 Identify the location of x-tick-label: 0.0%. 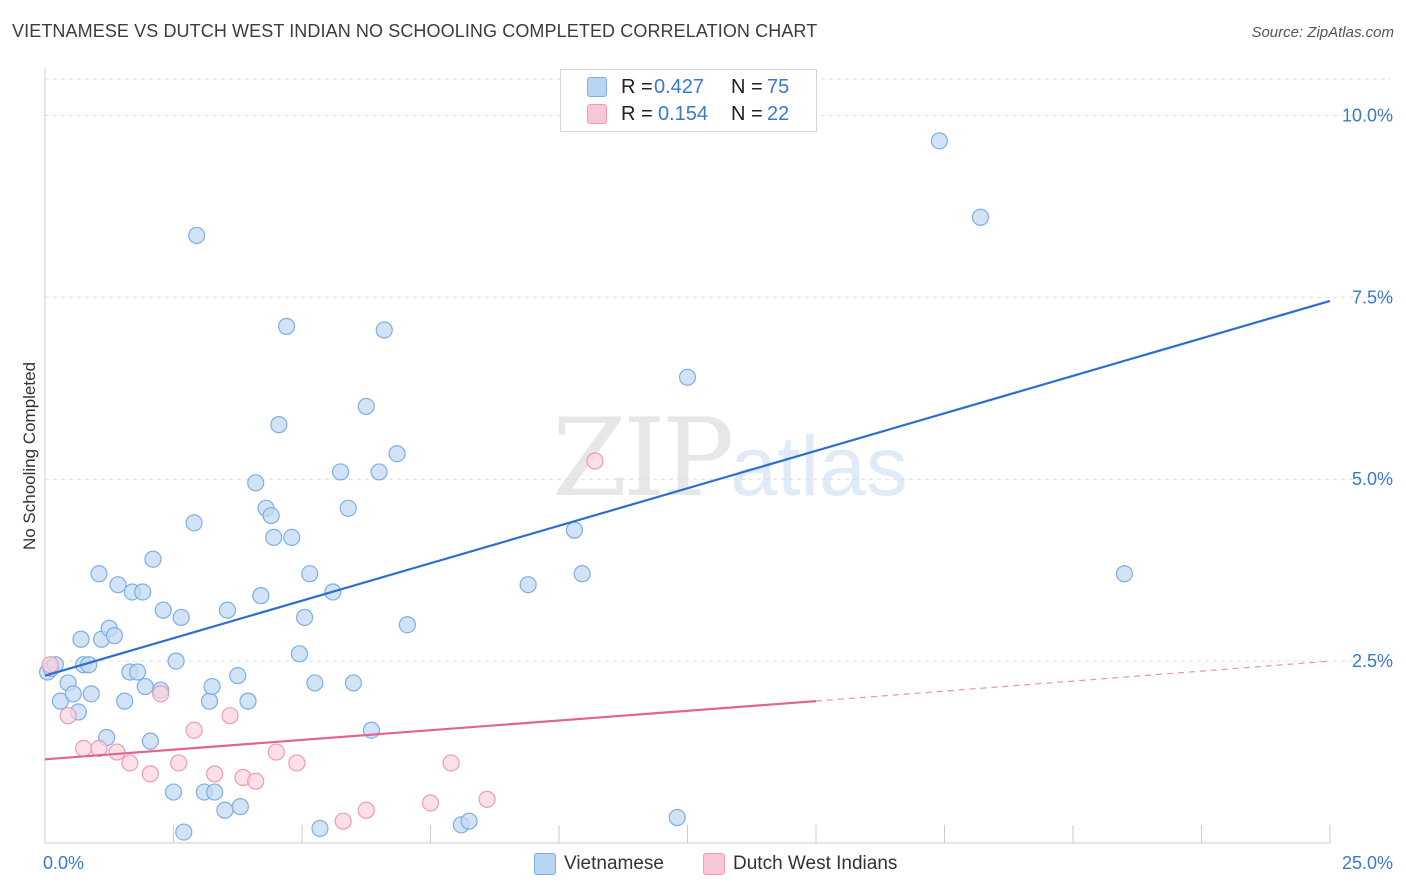
(63, 863).